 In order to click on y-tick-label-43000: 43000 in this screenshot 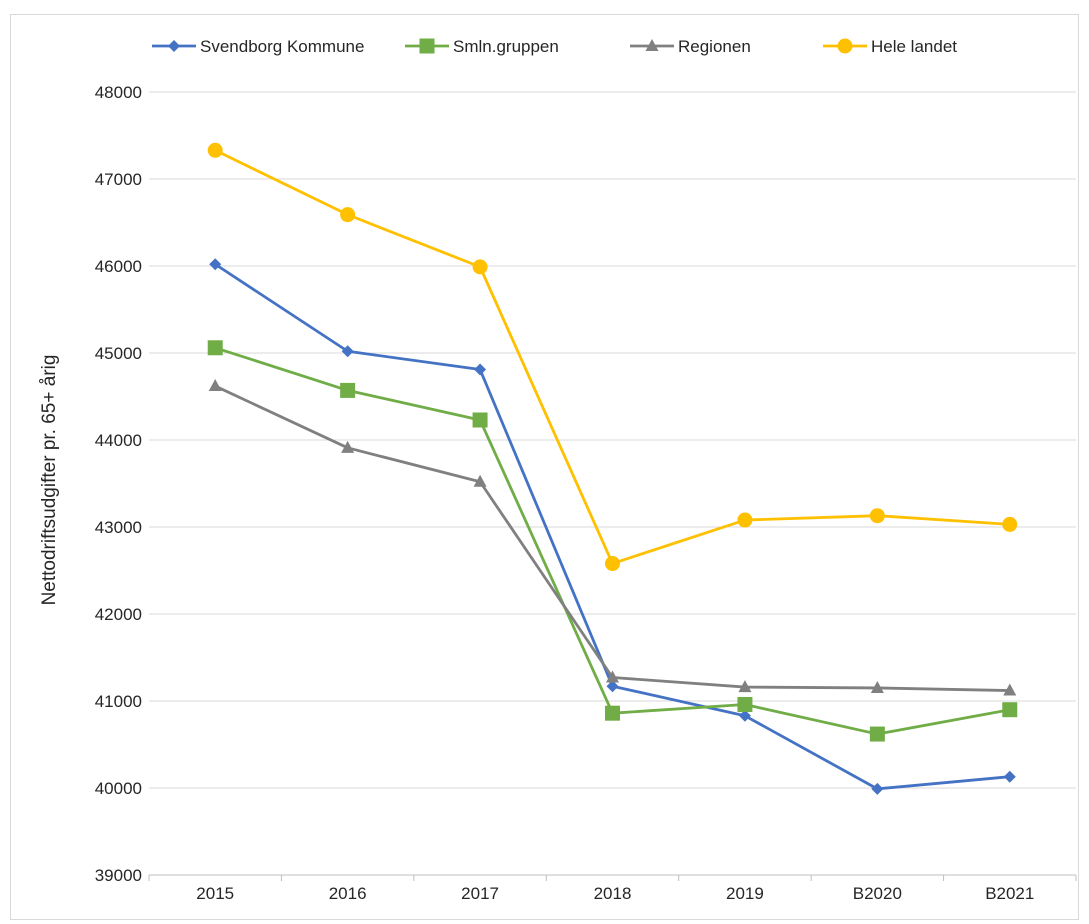, I will do `click(118, 527)`.